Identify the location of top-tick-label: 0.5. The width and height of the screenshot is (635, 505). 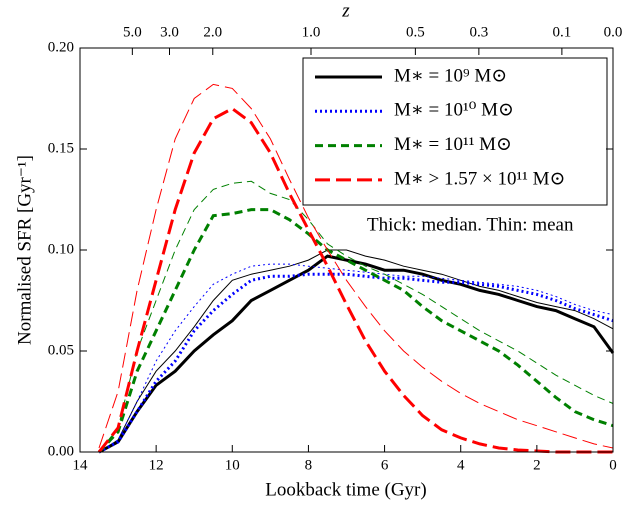
(415, 32).